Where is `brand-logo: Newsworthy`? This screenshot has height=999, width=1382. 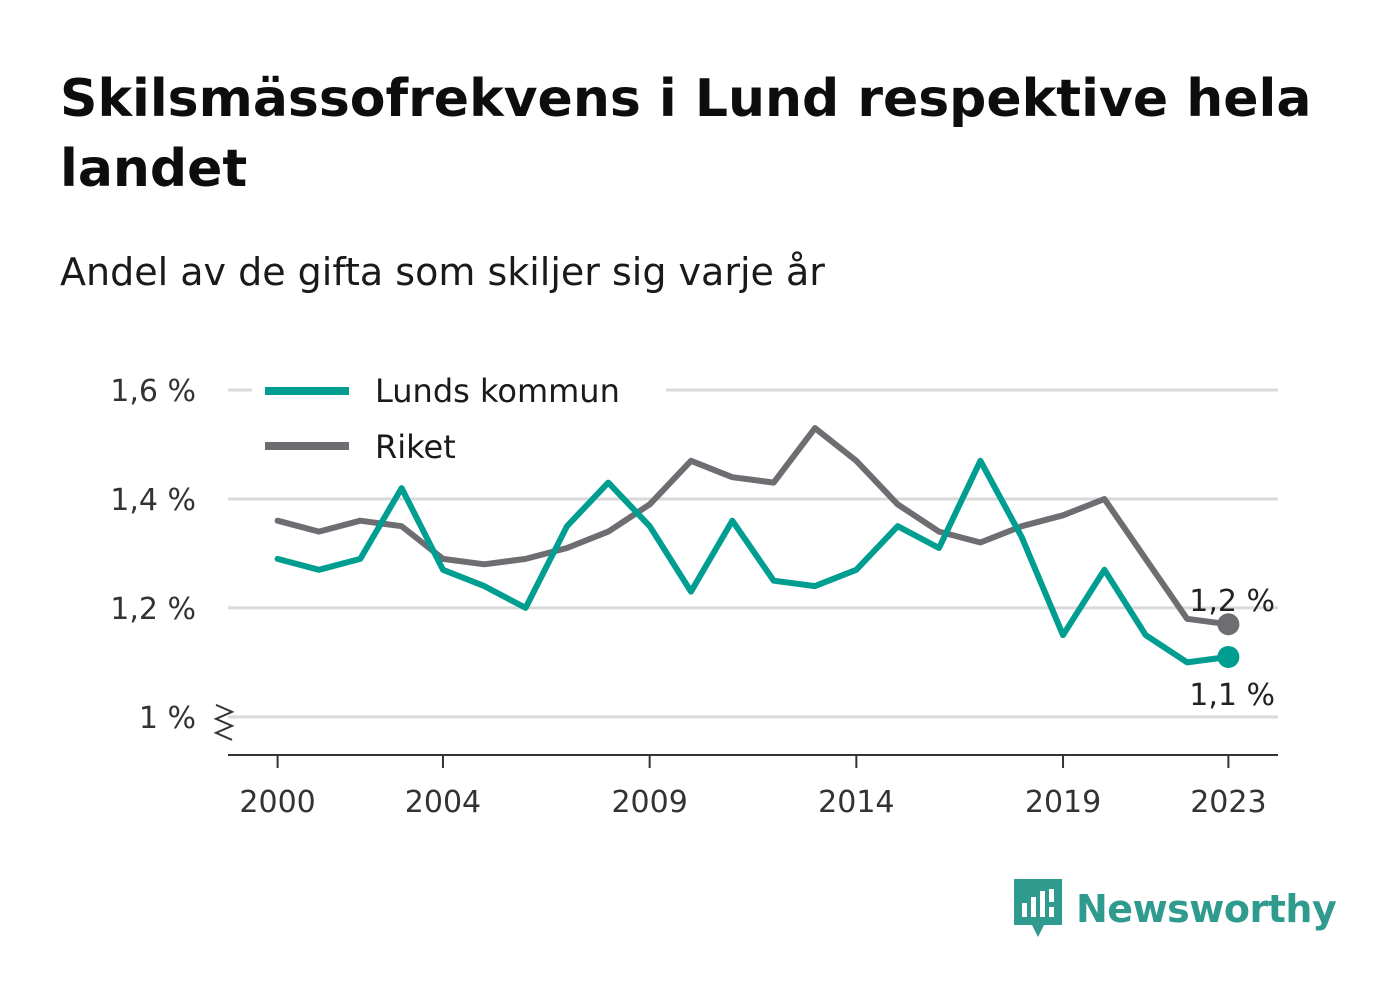 brand-logo: Newsworthy is located at coordinates (1174, 909).